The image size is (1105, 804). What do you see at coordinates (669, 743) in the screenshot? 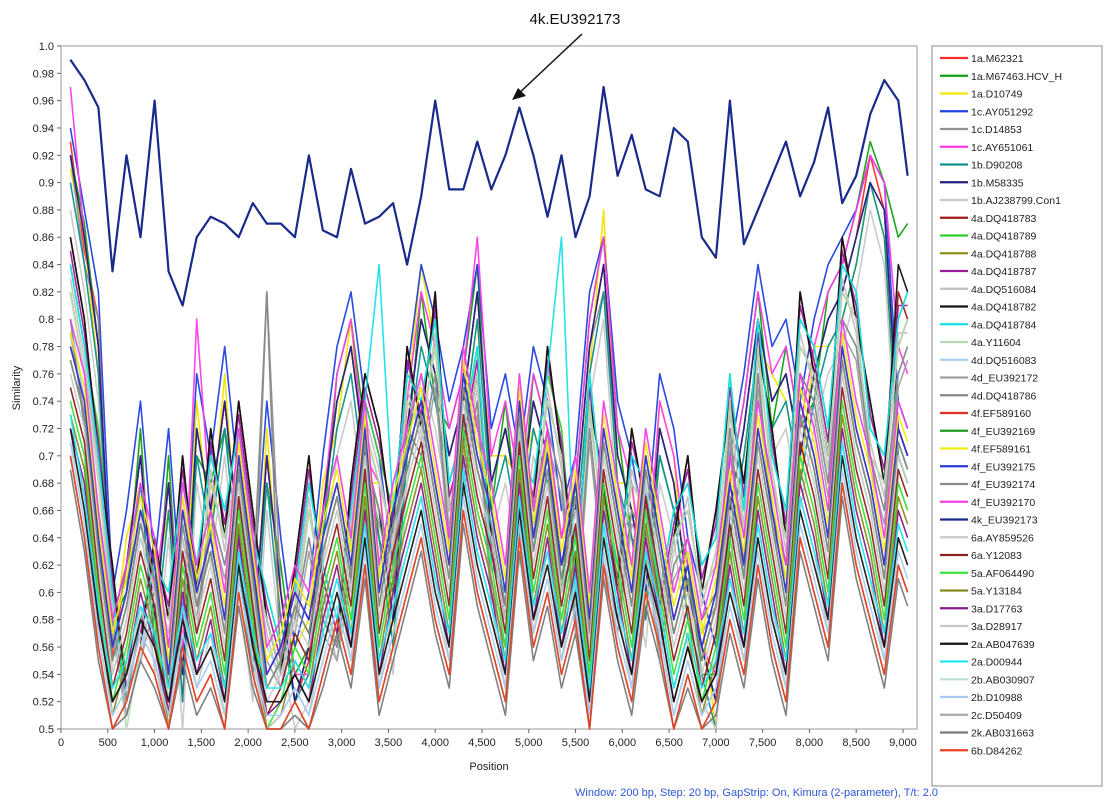
I see `x-tick-label: 6,500` at bounding box center [669, 743].